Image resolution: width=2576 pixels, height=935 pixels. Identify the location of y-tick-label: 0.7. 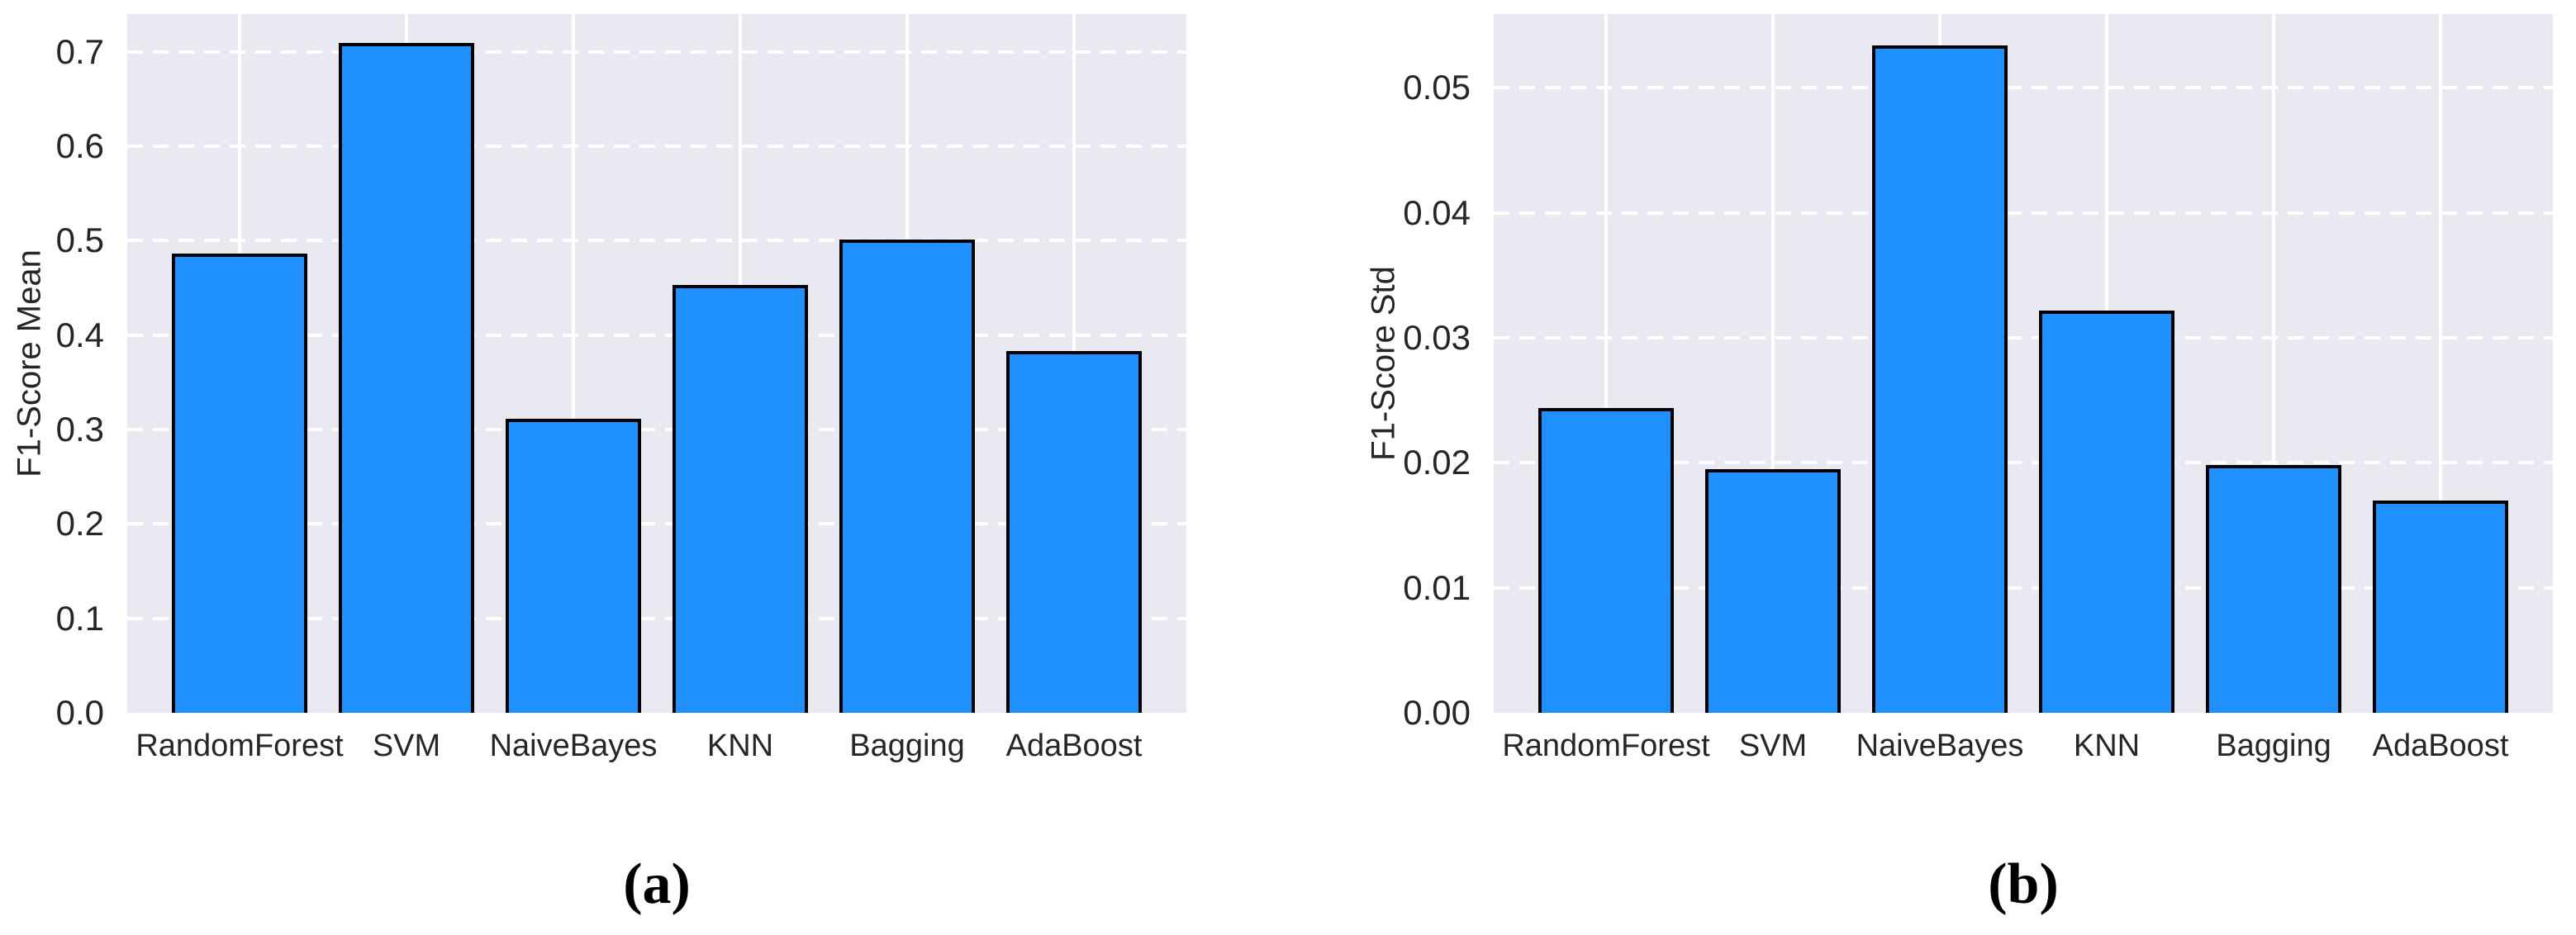
(79, 51).